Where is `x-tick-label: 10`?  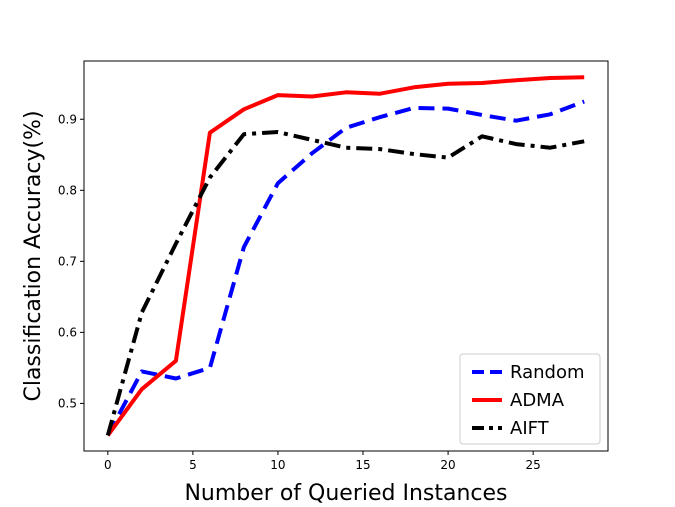 x-tick-label: 10 is located at coordinates (277, 465).